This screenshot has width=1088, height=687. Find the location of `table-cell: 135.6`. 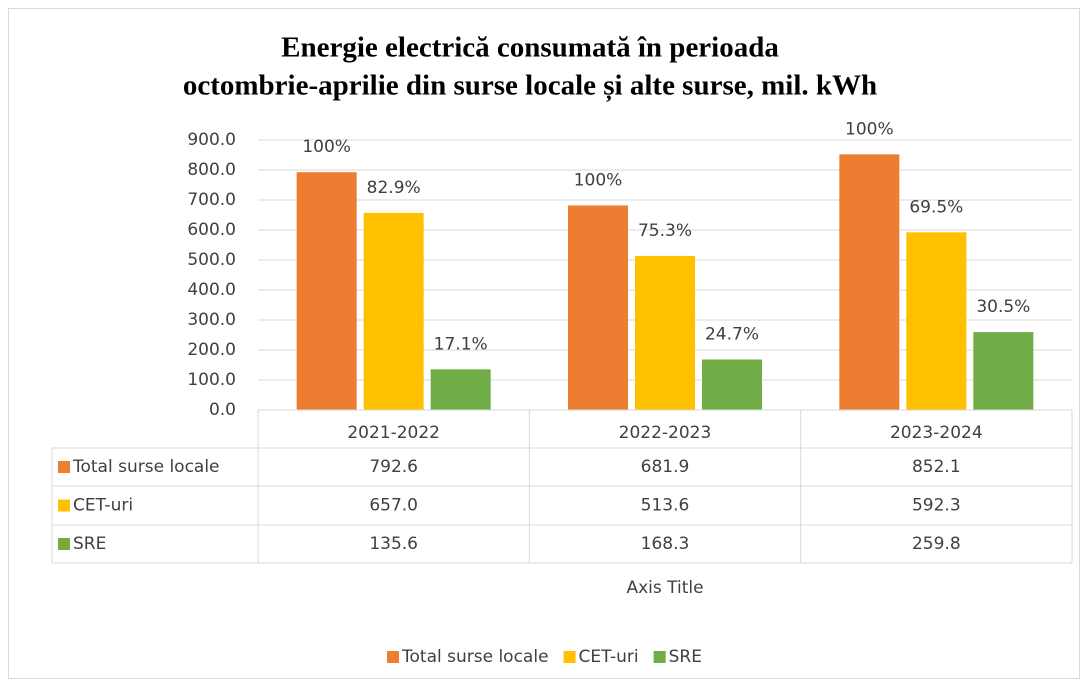

table-cell: 135.6 is located at coordinates (393, 544).